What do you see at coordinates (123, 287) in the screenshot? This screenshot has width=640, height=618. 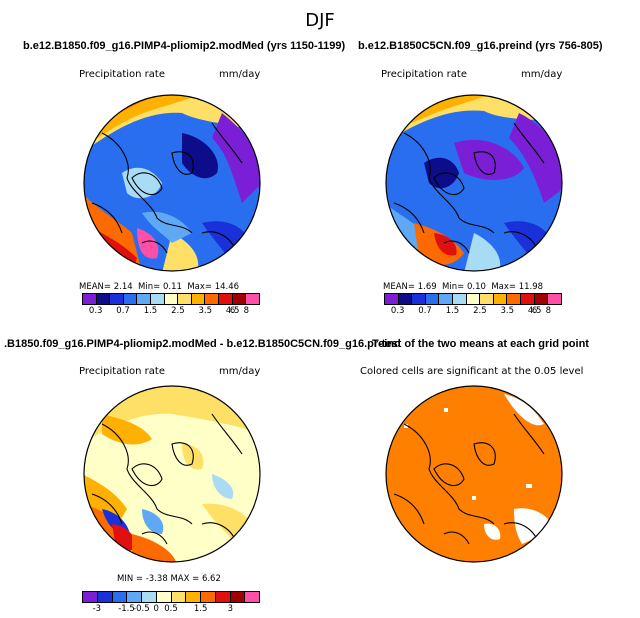 I see `panel-1-mean-value: 2.14` at bounding box center [123, 287].